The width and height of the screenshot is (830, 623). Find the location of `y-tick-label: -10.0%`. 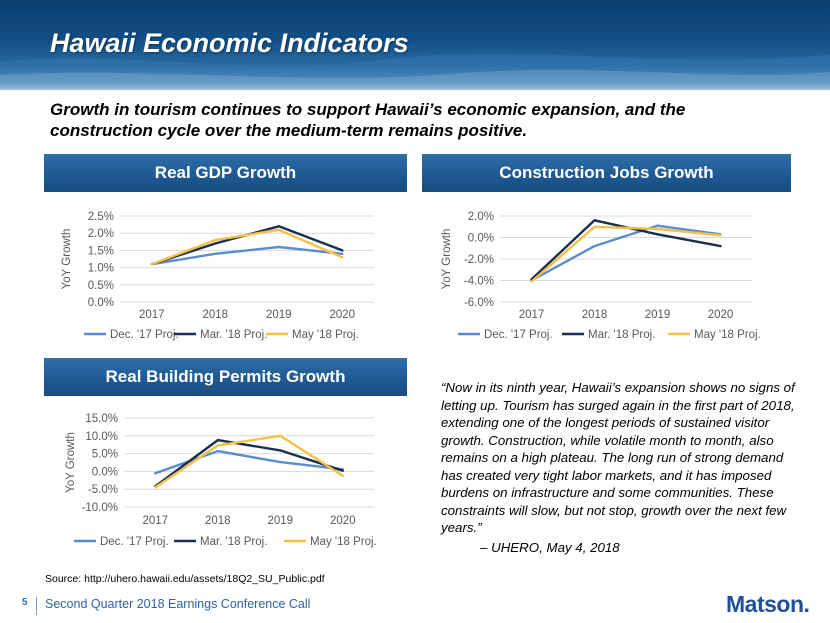

y-tick-label: -10.0% is located at coordinates (100, 508).